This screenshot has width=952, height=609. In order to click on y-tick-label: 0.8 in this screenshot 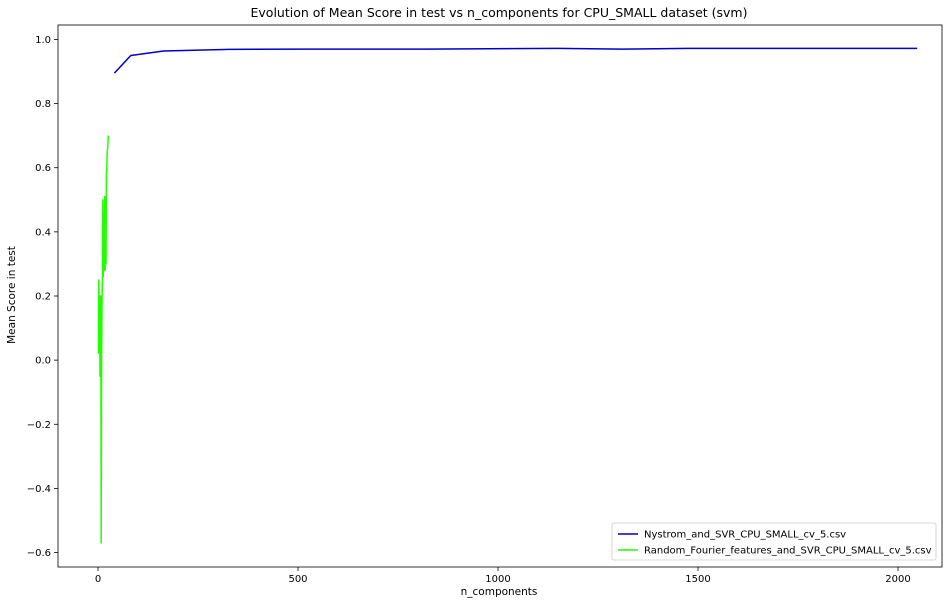, I will do `click(43, 104)`.